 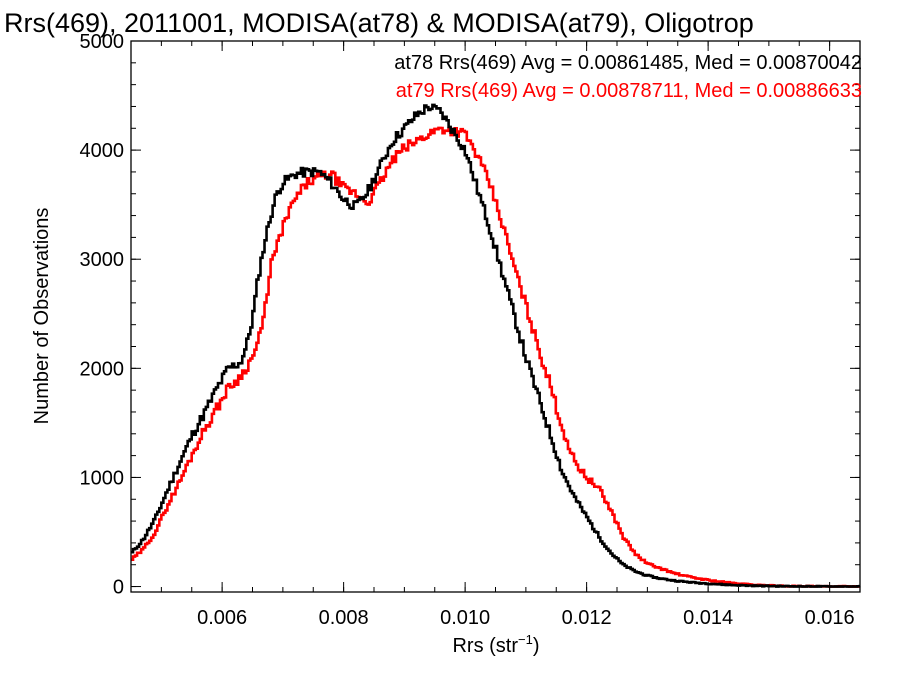 What do you see at coordinates (830, 618) in the screenshot?
I see `x-tick-label: 0.016` at bounding box center [830, 618].